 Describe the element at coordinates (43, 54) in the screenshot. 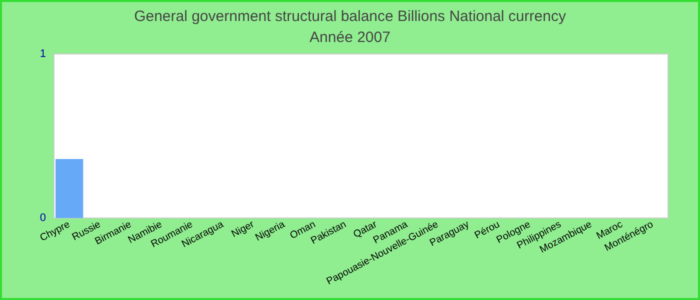

I see `y-tick-label: 1` at that location.